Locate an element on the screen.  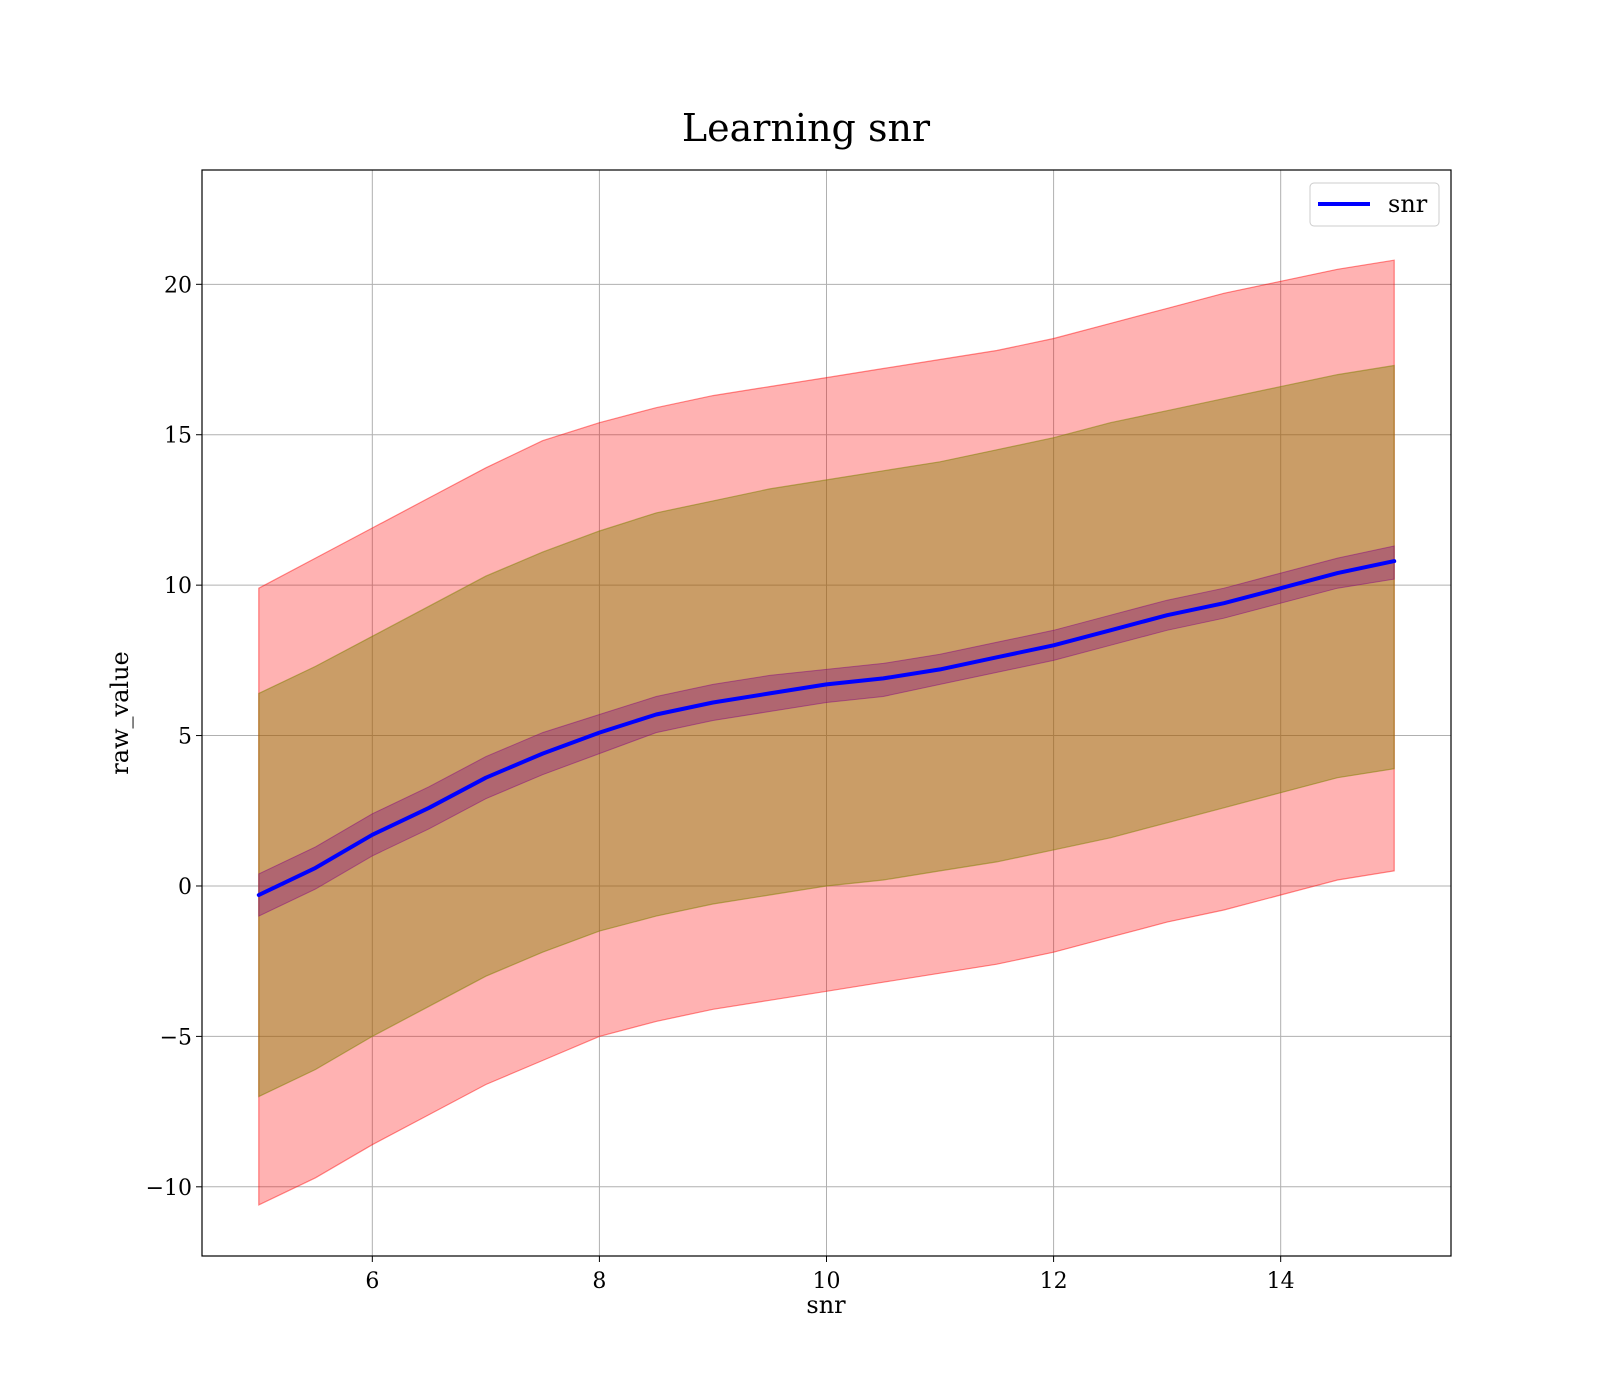
y-tick-label: 10 is located at coordinates (178, 586).